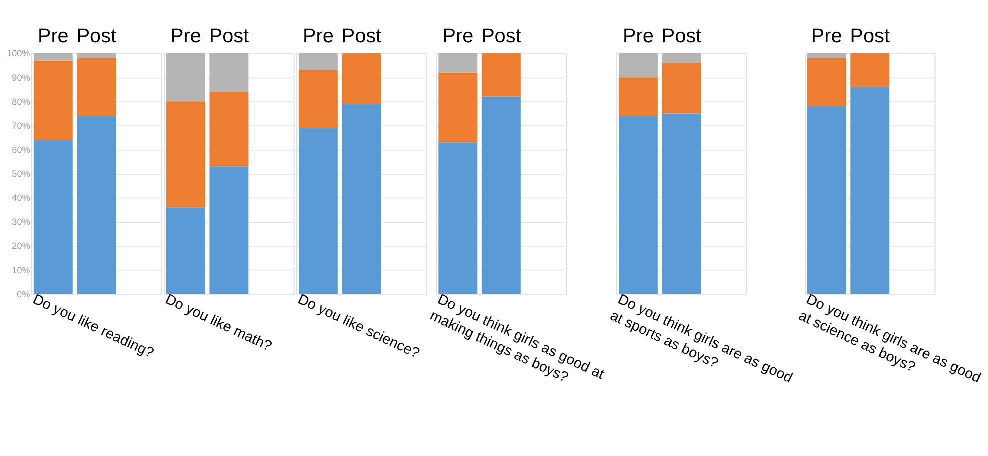 Image resolution: width=988 pixels, height=456 pixels. I want to click on y-tick-label: 30%, so click(21, 222).